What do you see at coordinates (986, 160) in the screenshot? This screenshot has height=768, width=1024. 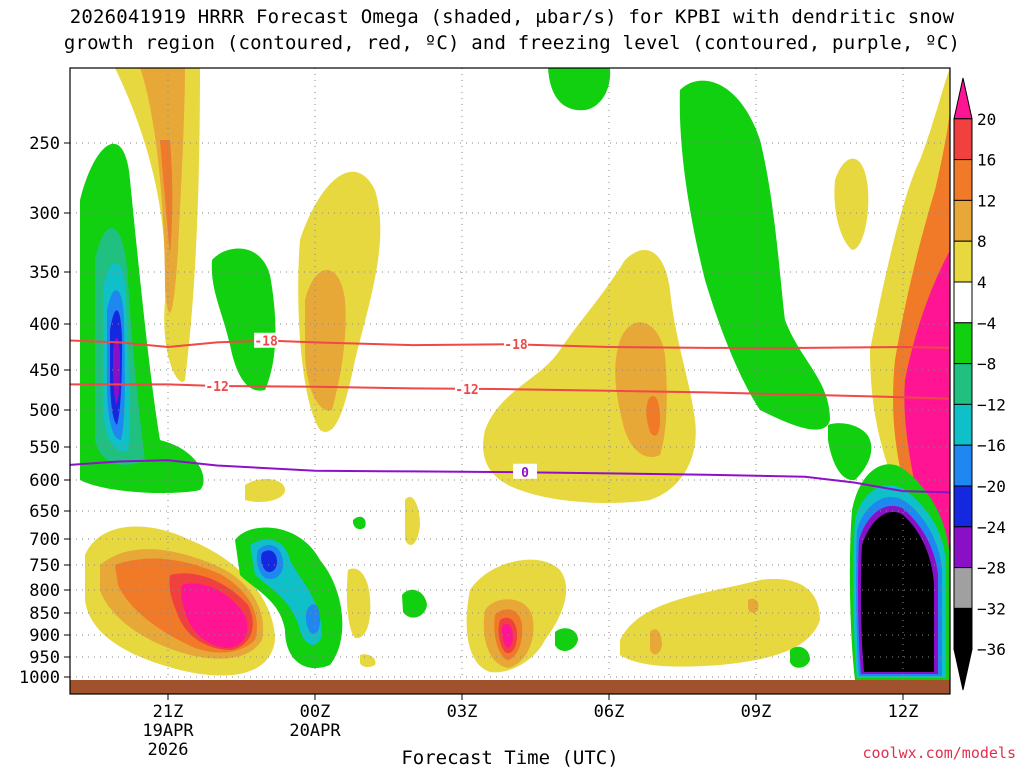 I see `colorbar-label: 16` at bounding box center [986, 160].